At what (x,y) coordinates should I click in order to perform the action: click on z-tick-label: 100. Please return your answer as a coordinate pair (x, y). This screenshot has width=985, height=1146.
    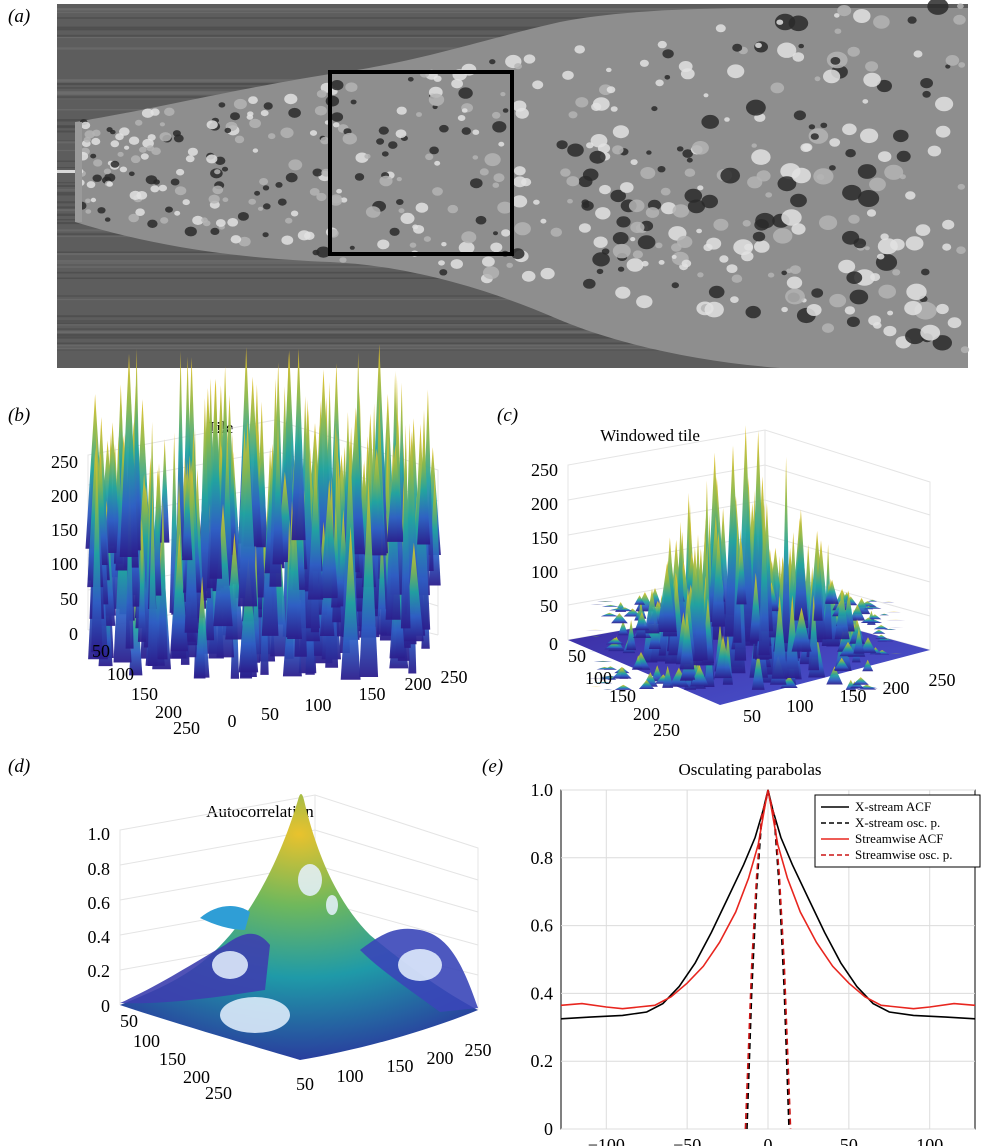
    Looking at the image, I should click on (64, 564).